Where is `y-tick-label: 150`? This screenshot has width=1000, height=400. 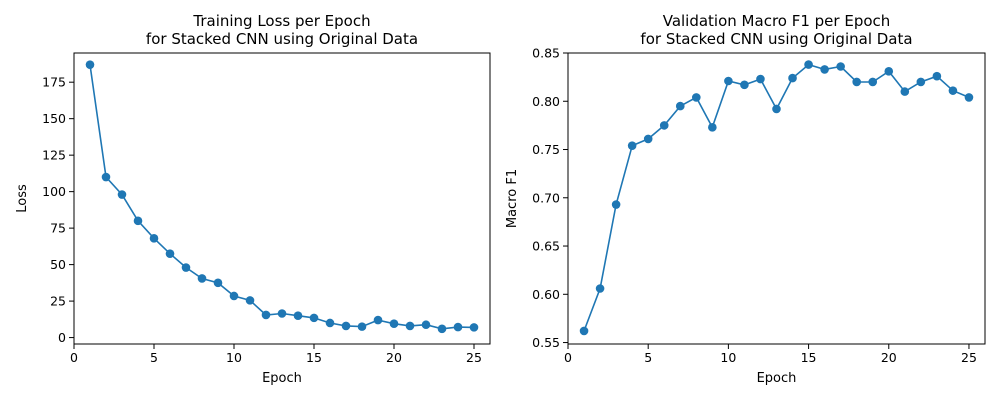 y-tick-label: 150 is located at coordinates (54, 118).